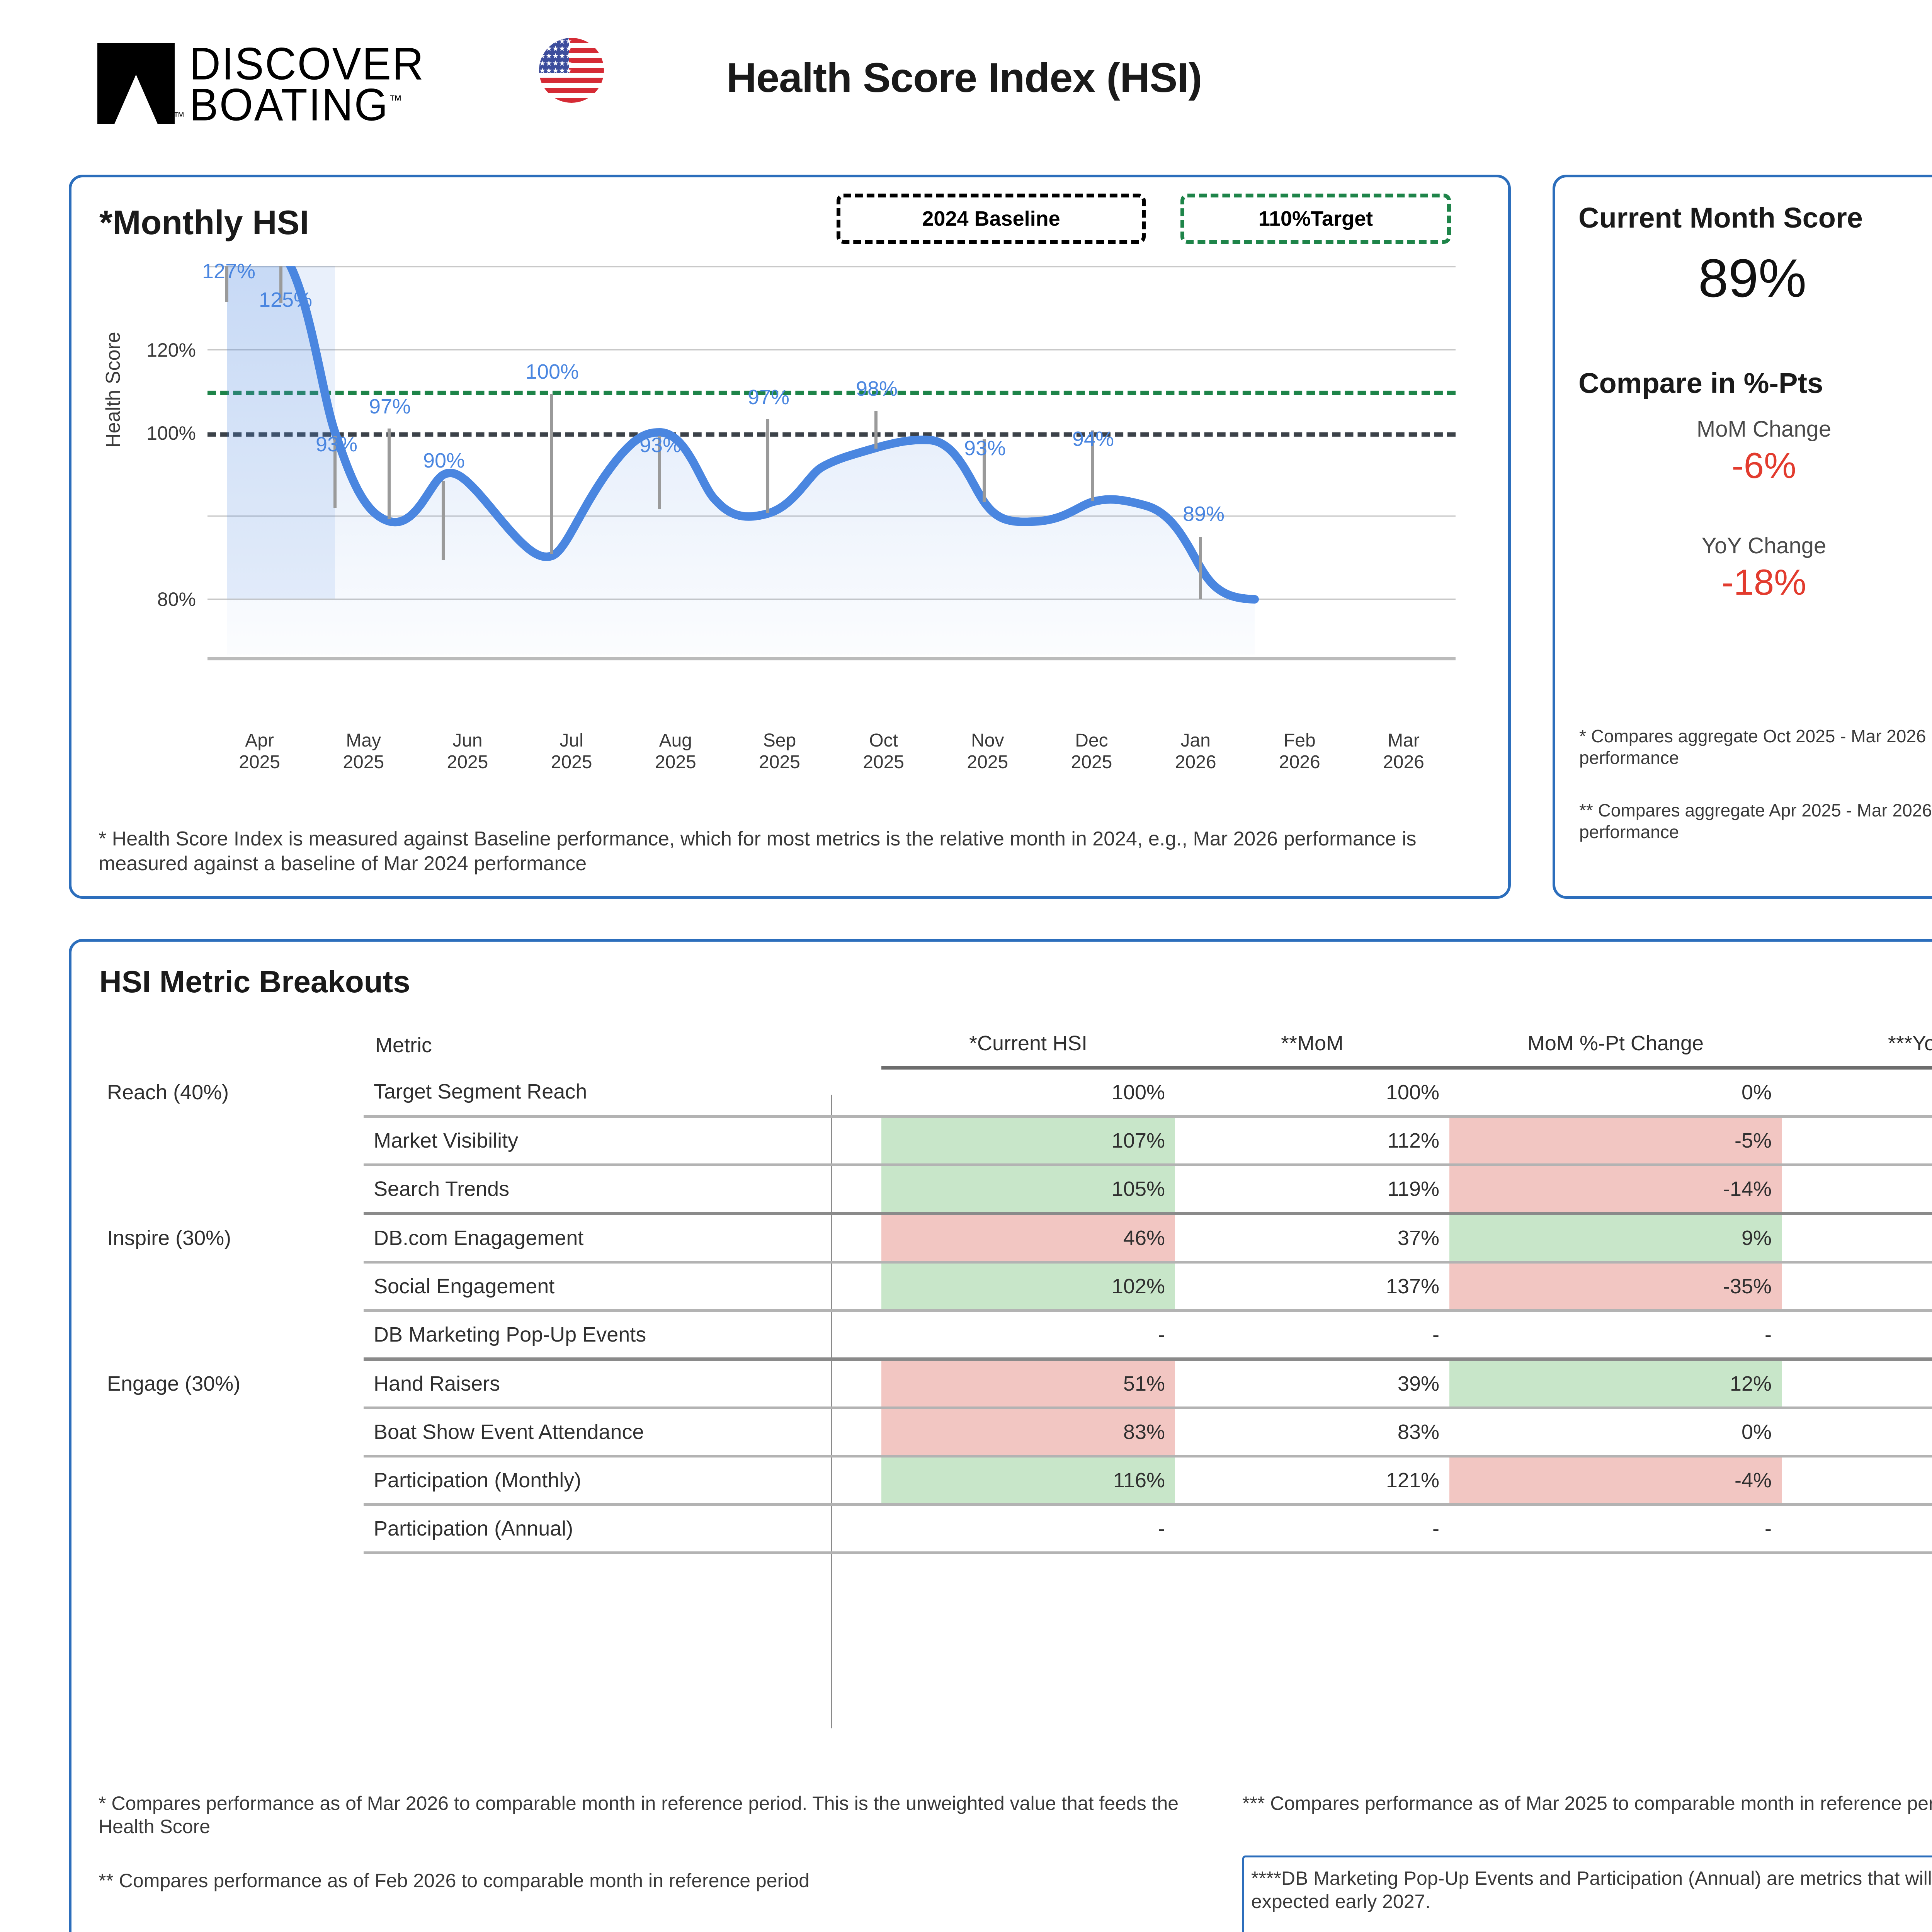  Describe the element at coordinates (363, 752) in the screenshot. I see `x-tick-may-2025: May 2025` at that location.